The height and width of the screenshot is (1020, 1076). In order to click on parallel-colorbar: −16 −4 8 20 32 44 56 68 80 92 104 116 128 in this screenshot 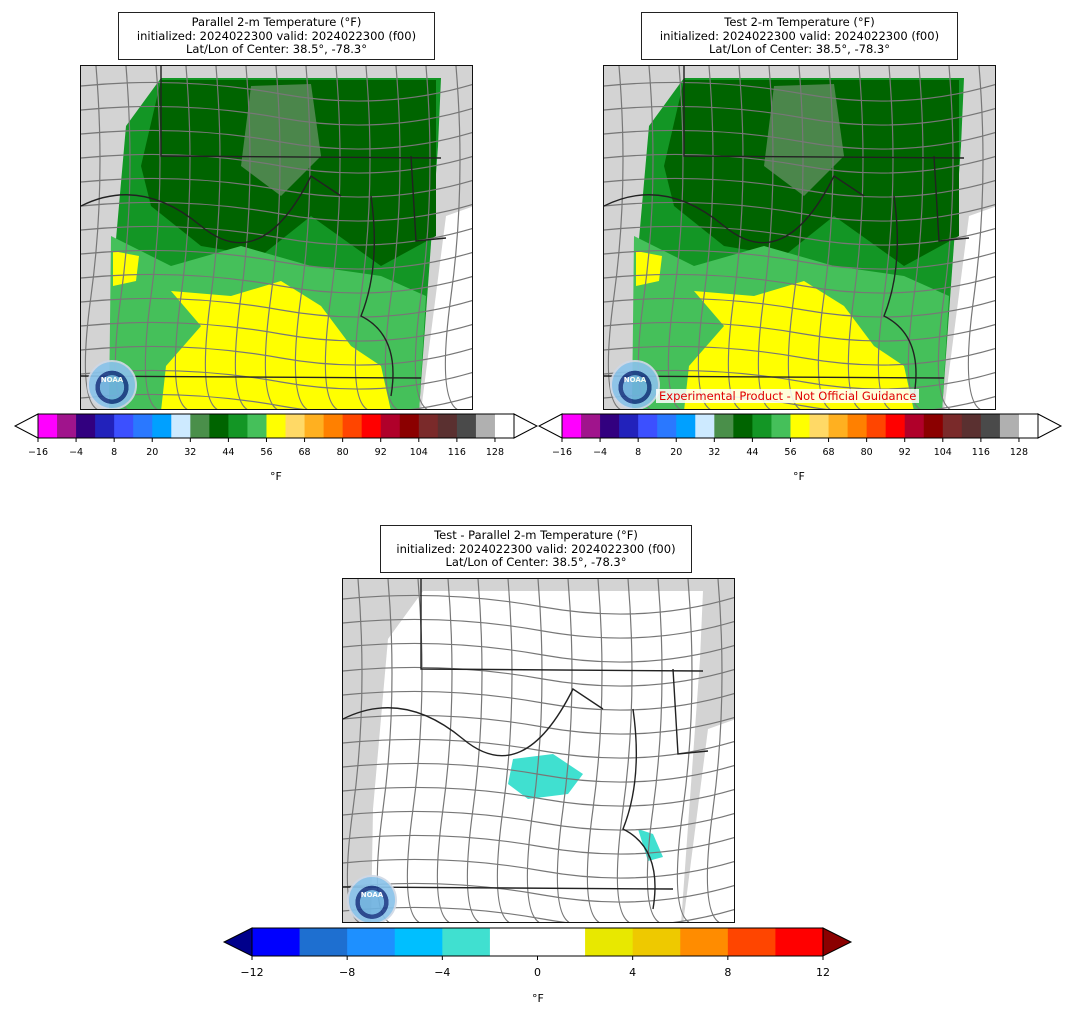, I will do `click(276, 438)`.